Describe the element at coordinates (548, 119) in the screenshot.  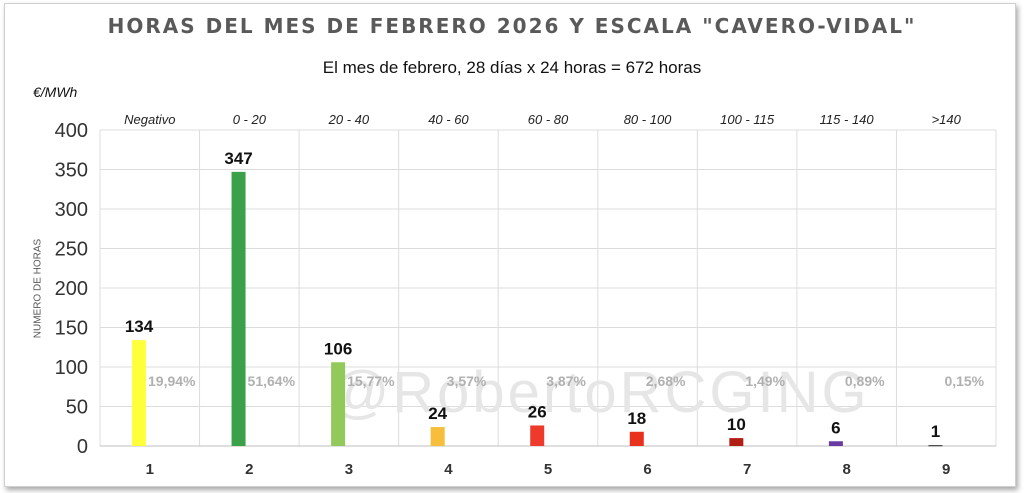
I see `range-label: 60 - 80` at that location.